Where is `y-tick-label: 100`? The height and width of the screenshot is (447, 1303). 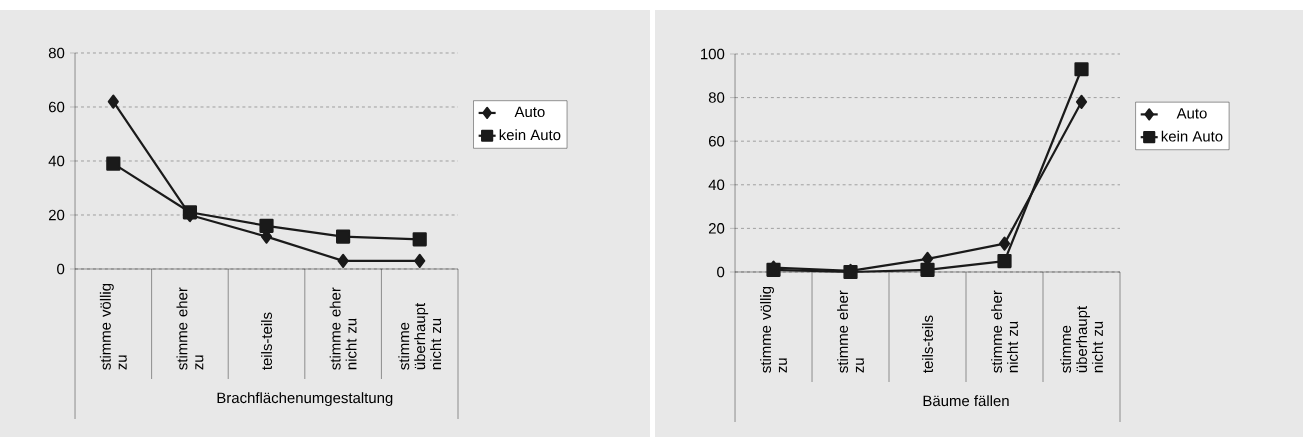
y-tick-label: 100 is located at coordinates (713, 54).